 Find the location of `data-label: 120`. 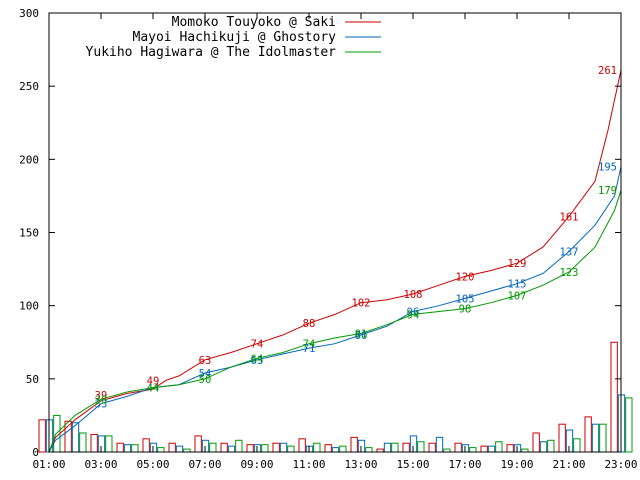

data-label: 120 is located at coordinates (465, 277).